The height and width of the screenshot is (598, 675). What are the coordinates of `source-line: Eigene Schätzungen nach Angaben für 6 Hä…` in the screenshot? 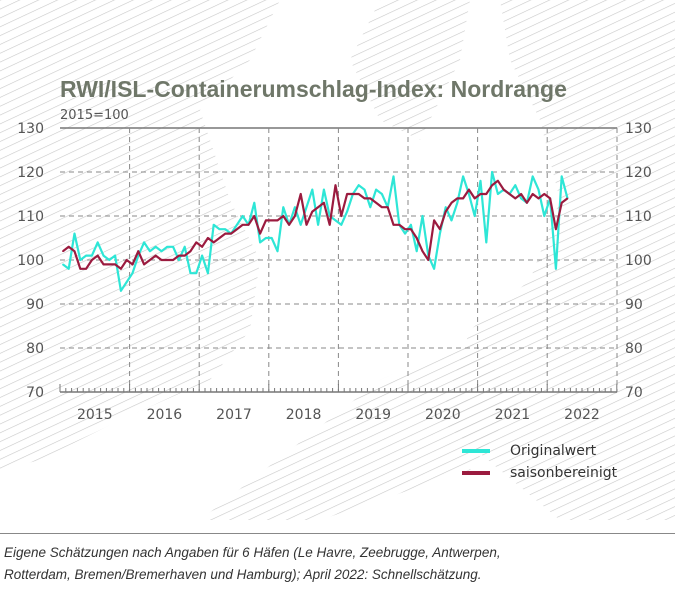 It's located at (252, 552).